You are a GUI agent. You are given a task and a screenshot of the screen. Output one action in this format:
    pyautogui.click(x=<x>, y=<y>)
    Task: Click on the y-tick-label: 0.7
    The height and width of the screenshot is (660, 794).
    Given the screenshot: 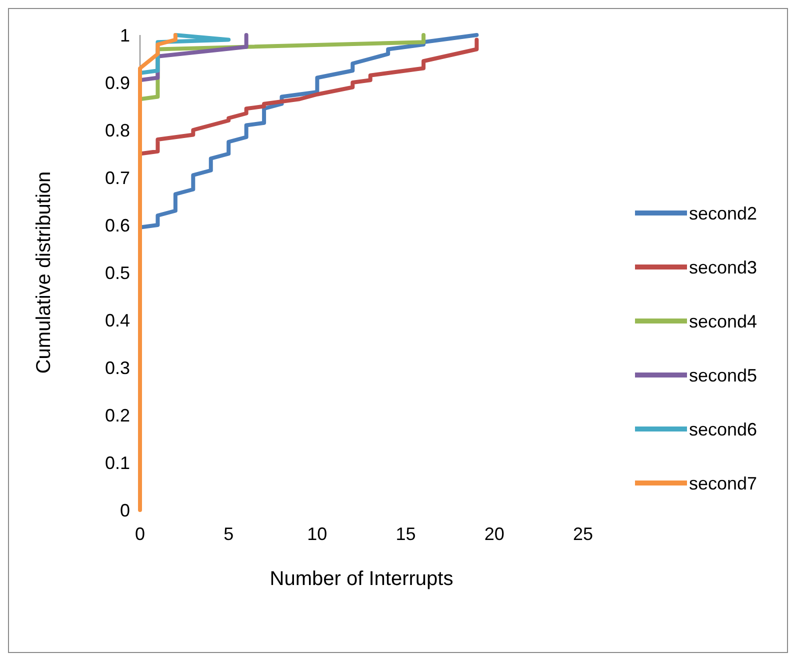 What is the action you would take?
    pyautogui.click(x=117, y=178)
    